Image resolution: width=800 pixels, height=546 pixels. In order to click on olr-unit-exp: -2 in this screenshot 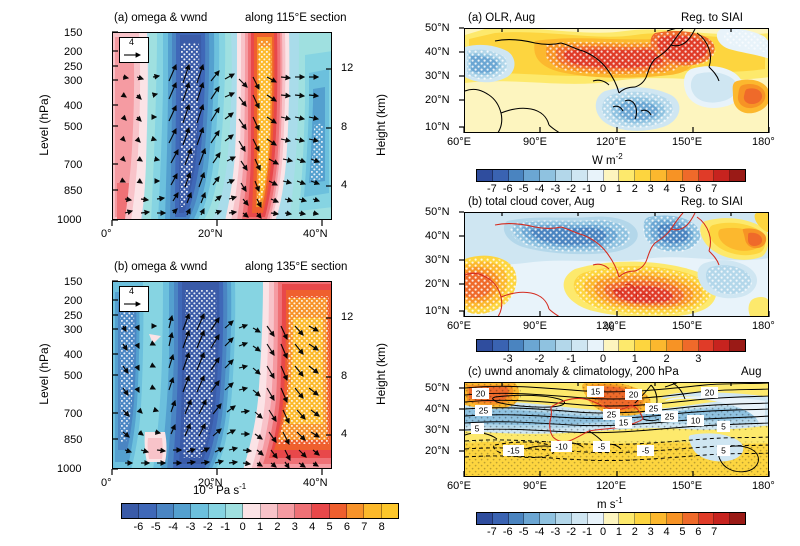, I will do `click(619, 156)`.